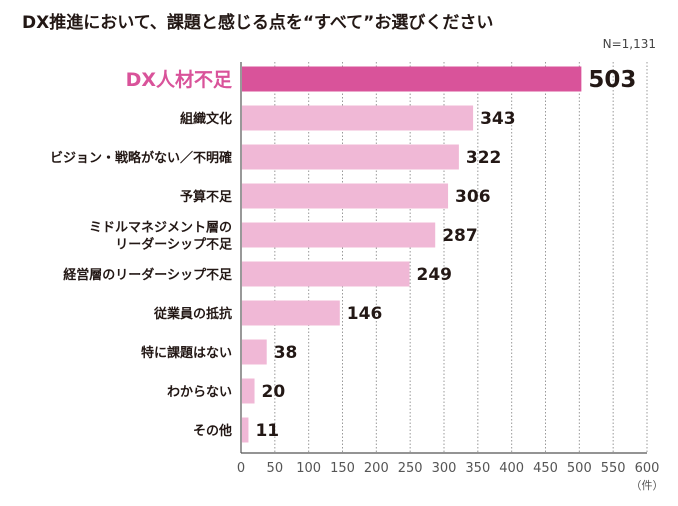  What do you see at coordinates (434, 275) in the screenshot?
I see `data-label: 249` at bounding box center [434, 275].